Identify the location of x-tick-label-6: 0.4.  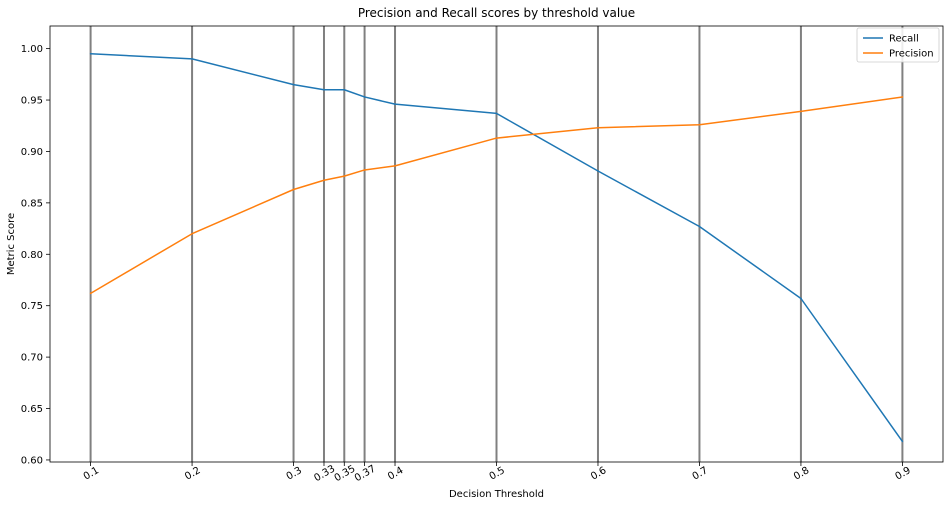
(395, 473).